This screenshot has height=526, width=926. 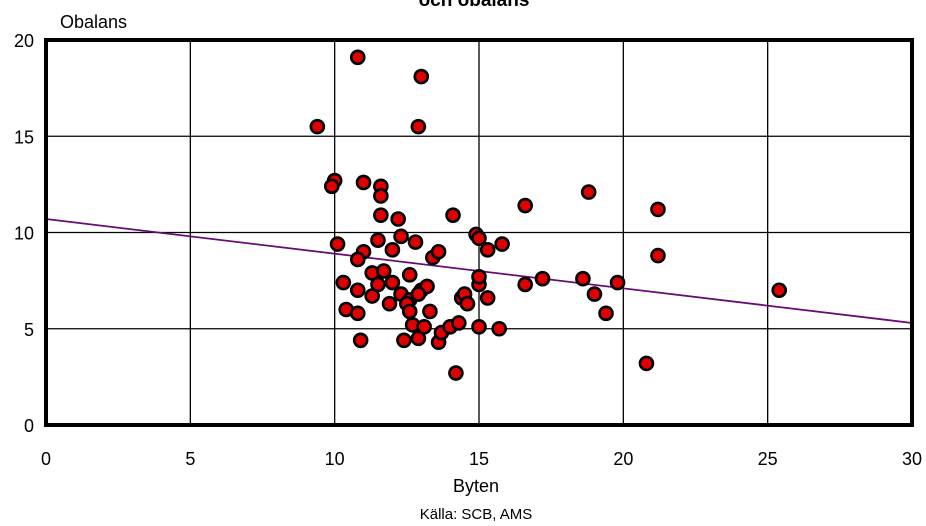 What do you see at coordinates (24, 41) in the screenshot?
I see `y-tick-label: 20` at bounding box center [24, 41].